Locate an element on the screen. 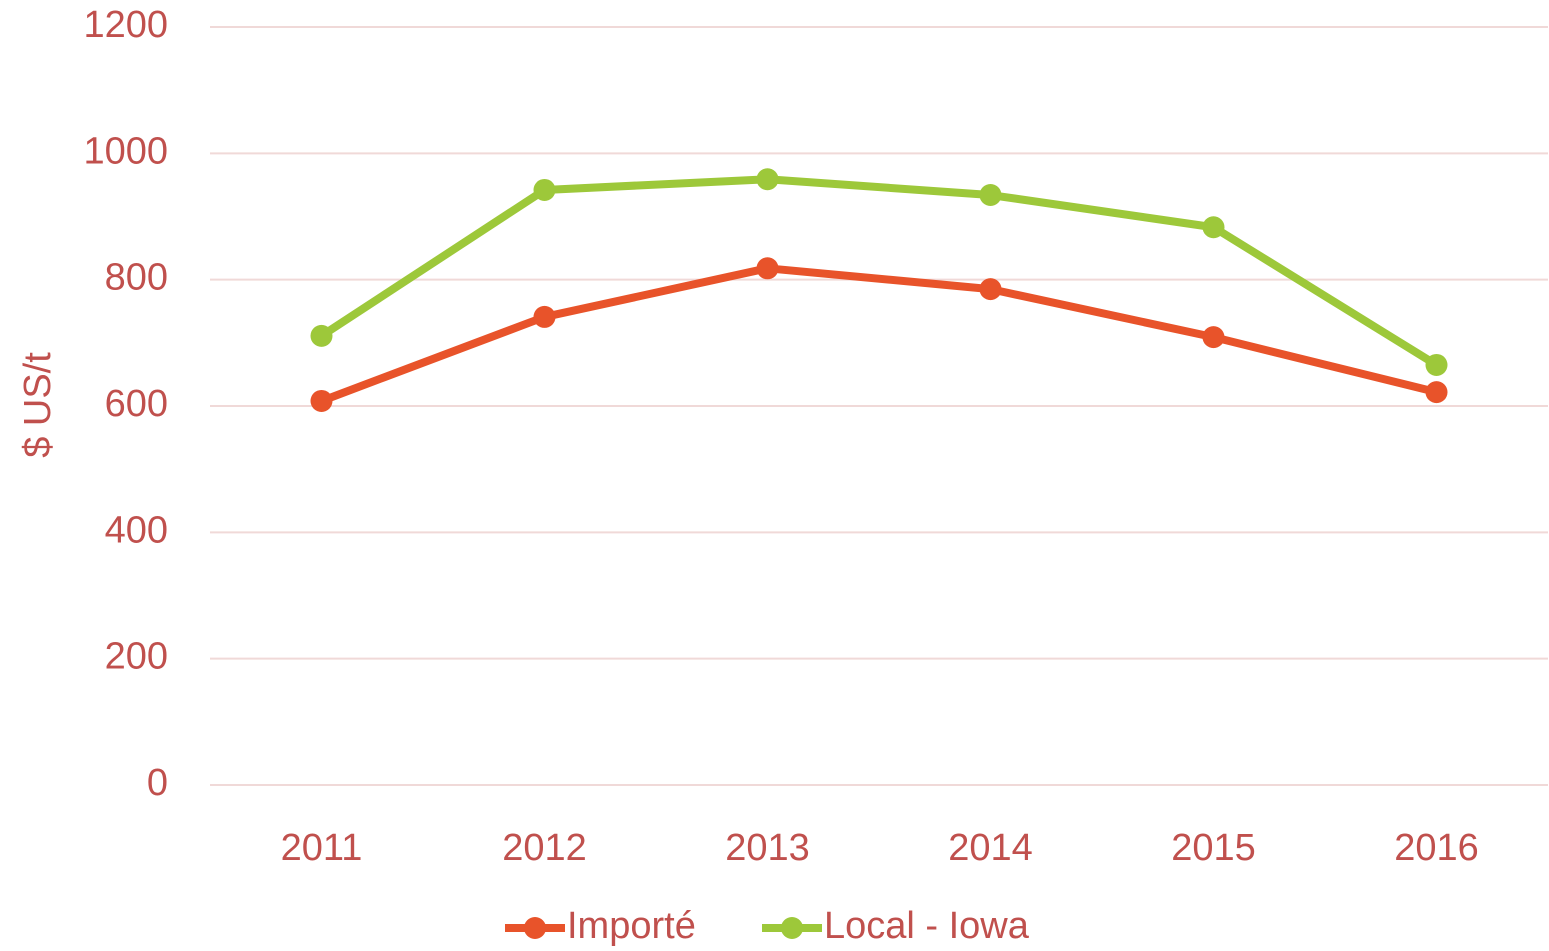 The image size is (1549, 951). y-tick-label: 1000 is located at coordinates (125, 151).